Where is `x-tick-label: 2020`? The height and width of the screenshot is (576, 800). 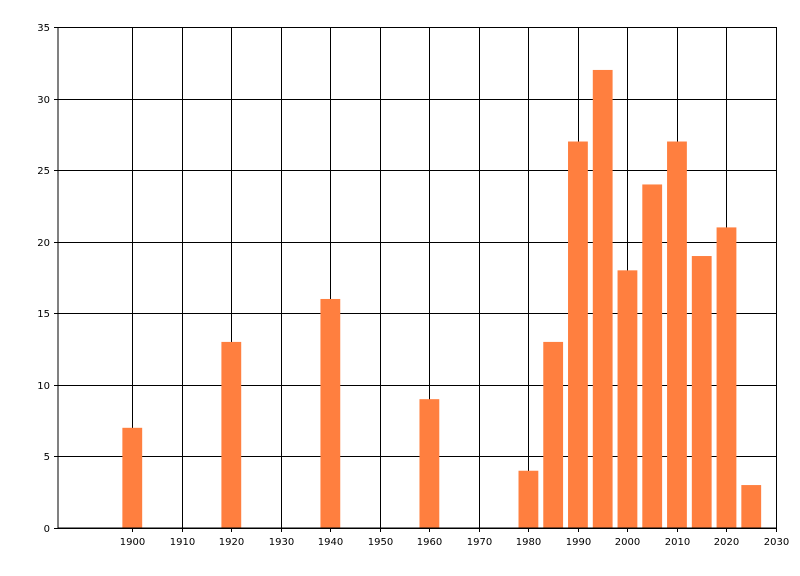 x-tick-label: 2020 is located at coordinates (726, 542).